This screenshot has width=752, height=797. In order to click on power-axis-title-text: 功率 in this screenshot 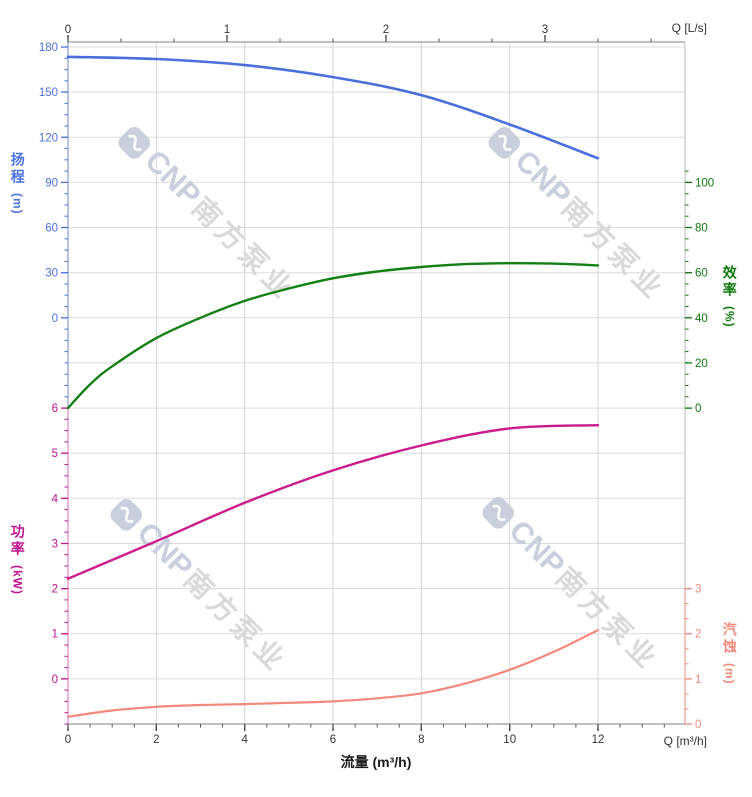, I will do `click(17, 541)`.